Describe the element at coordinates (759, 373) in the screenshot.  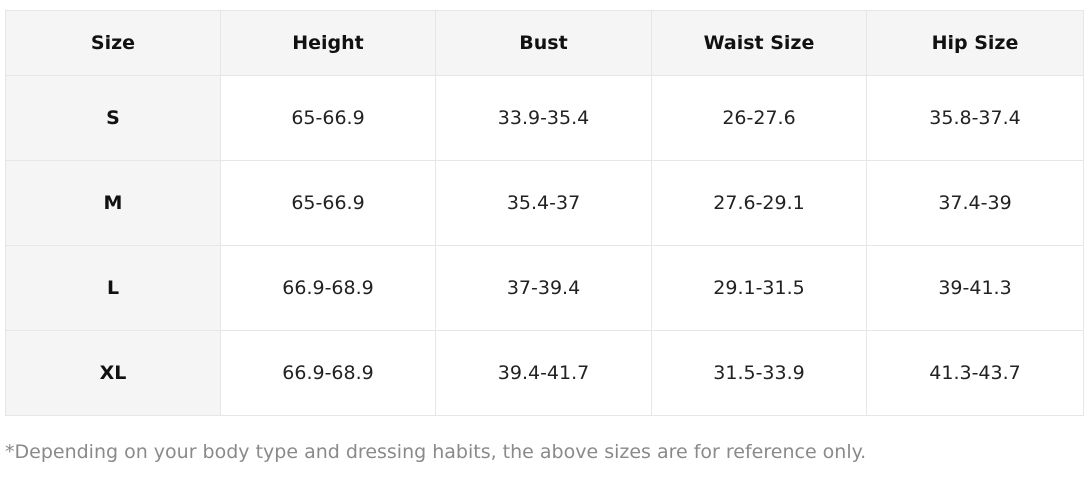
I see `waist-cell: 31.5-33.9` at that location.